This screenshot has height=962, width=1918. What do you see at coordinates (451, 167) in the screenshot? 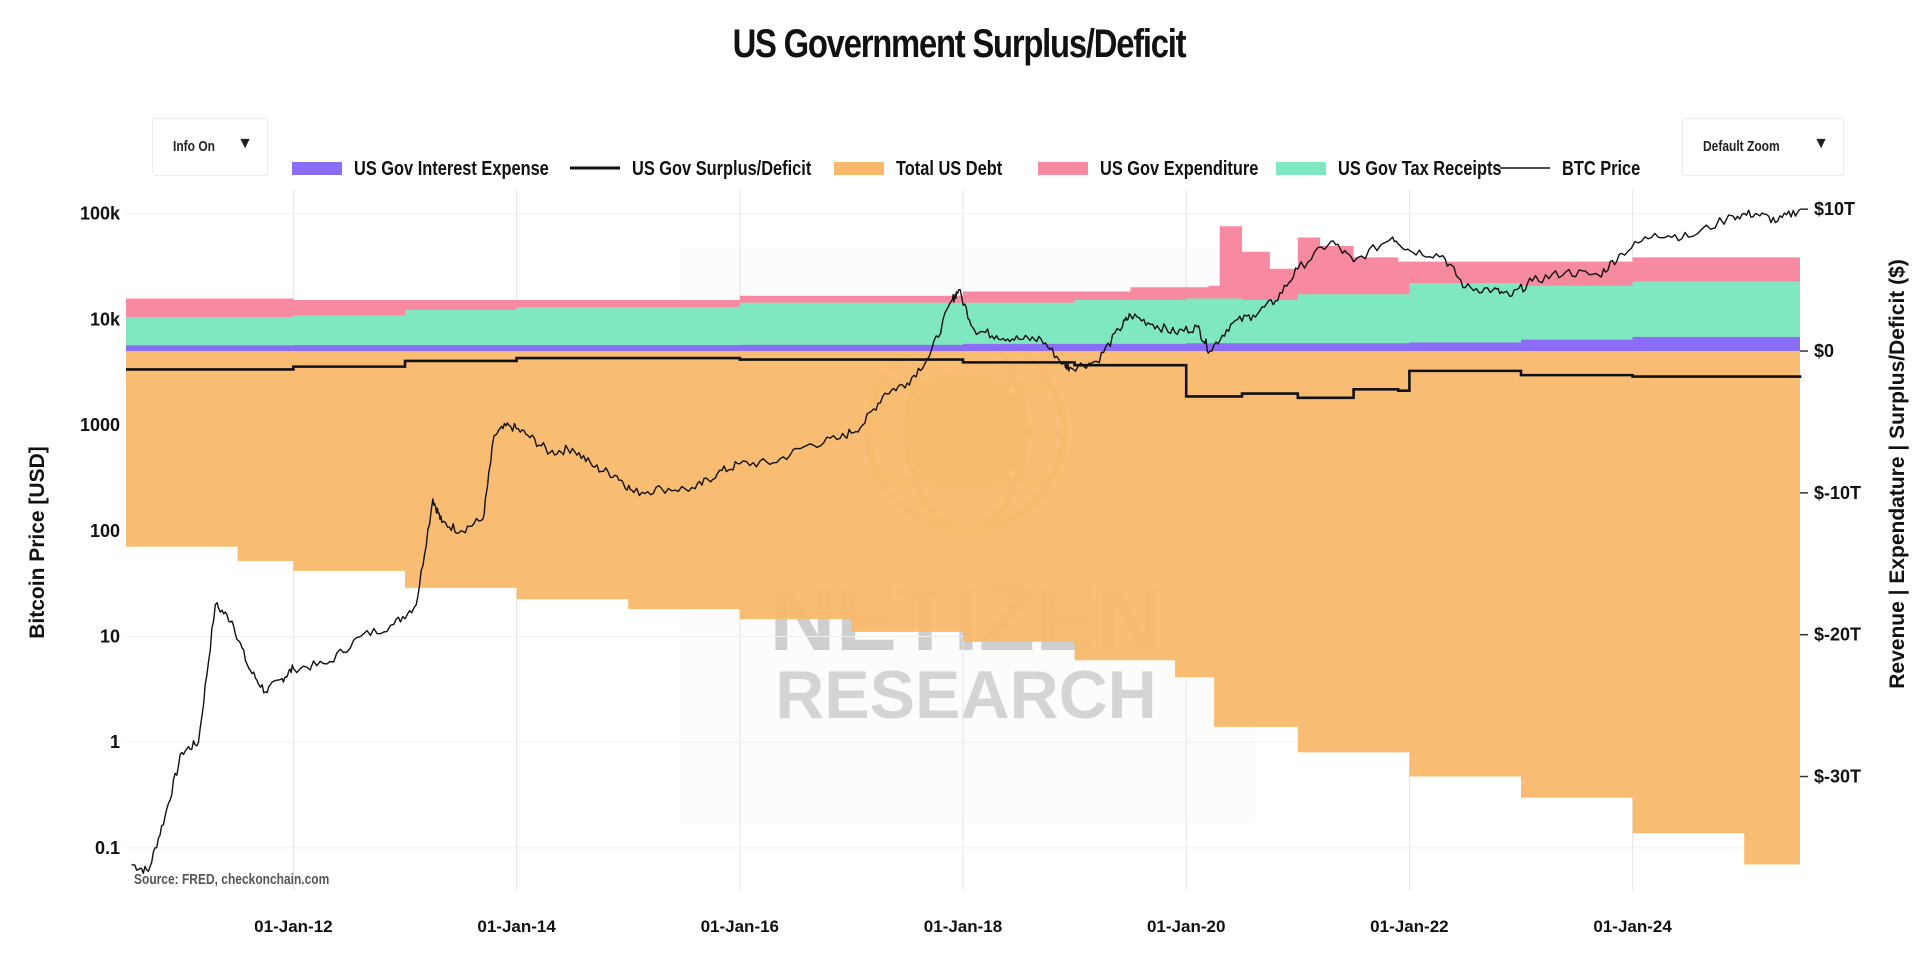
I see `legend-label: US Gov Interest Expense` at bounding box center [451, 167].